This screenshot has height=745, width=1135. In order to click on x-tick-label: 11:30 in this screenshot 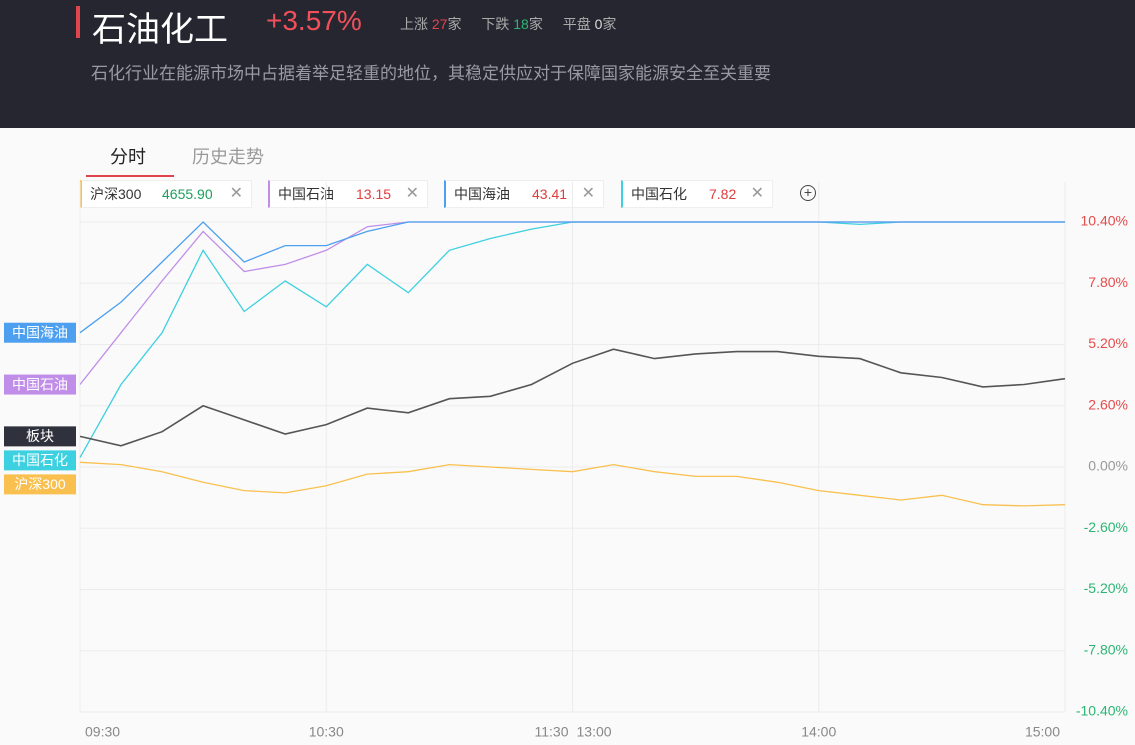, I will do `click(552, 732)`.